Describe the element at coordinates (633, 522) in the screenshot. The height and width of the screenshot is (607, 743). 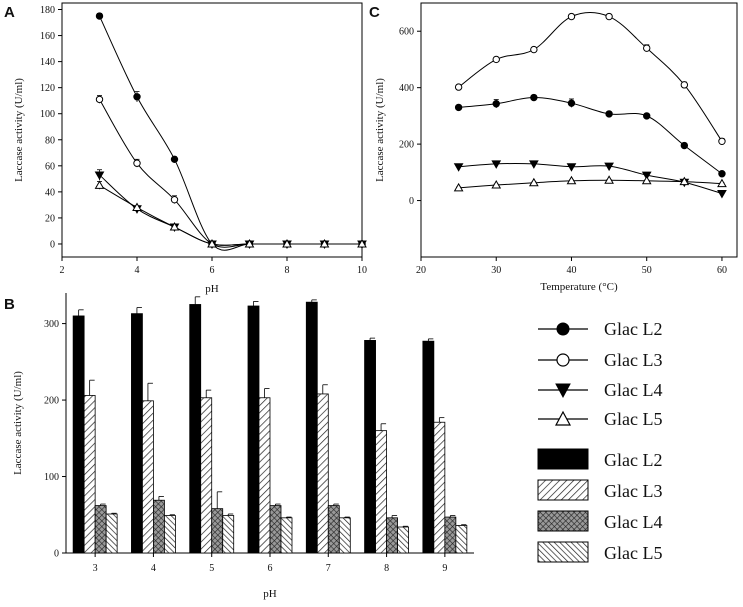
I see `legend-label-bar-l4: Glac L4` at that location.